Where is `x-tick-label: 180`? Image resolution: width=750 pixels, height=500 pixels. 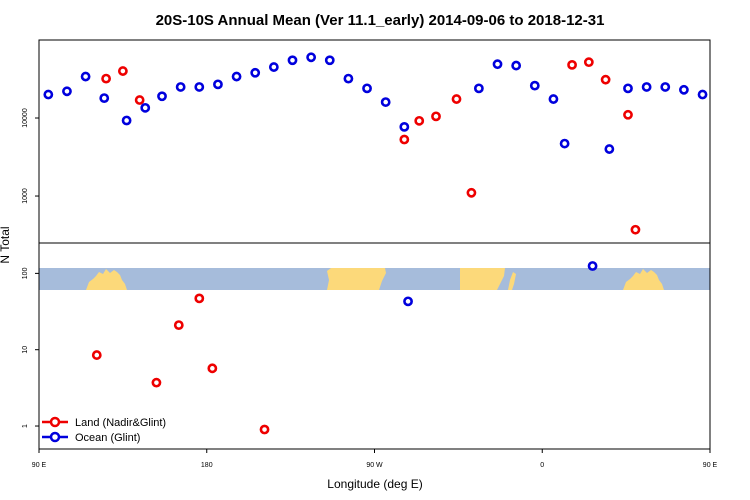
x-tick-label: 180 is located at coordinates (207, 465).